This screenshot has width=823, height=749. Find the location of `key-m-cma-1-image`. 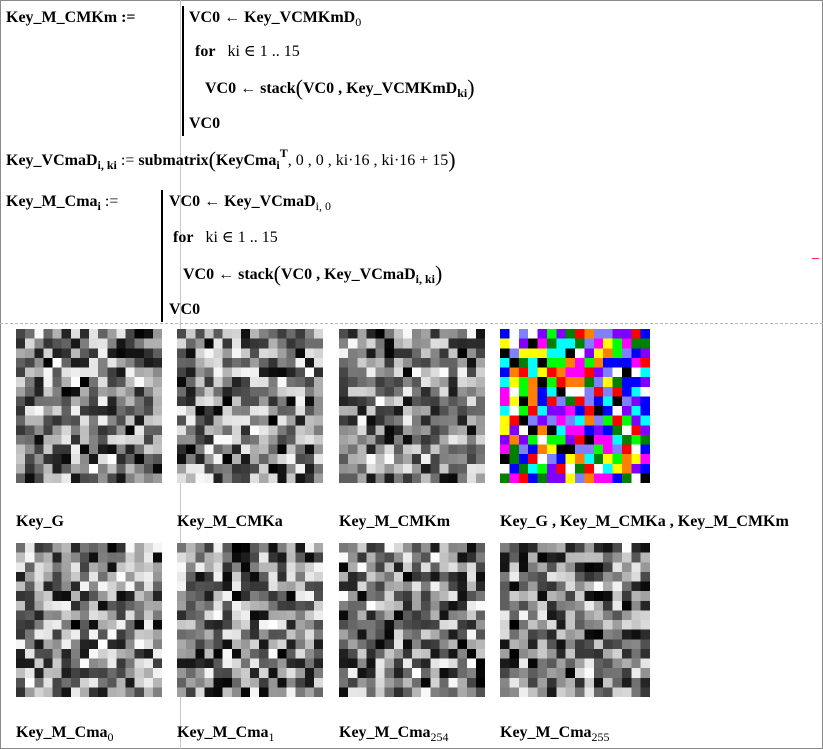

key-m-cma-1-image is located at coordinates (250, 620).